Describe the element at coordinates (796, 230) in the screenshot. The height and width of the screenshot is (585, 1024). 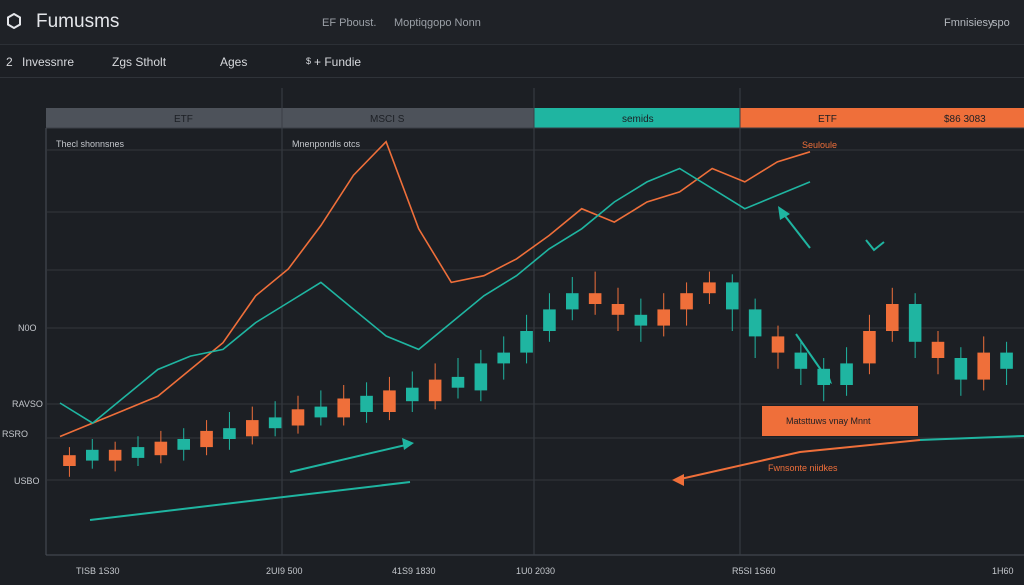
I see `teal-arrow-up` at that location.